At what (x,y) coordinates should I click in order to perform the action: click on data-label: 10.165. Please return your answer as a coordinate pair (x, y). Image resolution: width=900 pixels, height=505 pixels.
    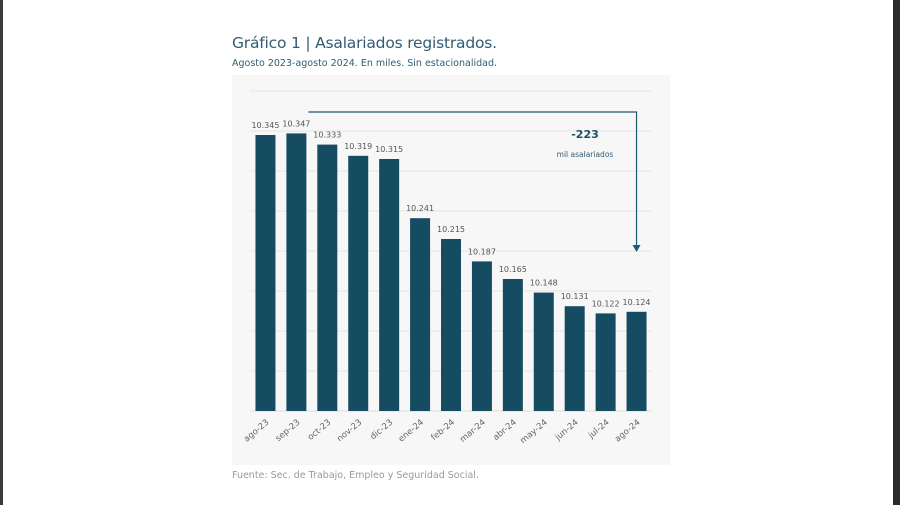
    Looking at the image, I should click on (513, 269).